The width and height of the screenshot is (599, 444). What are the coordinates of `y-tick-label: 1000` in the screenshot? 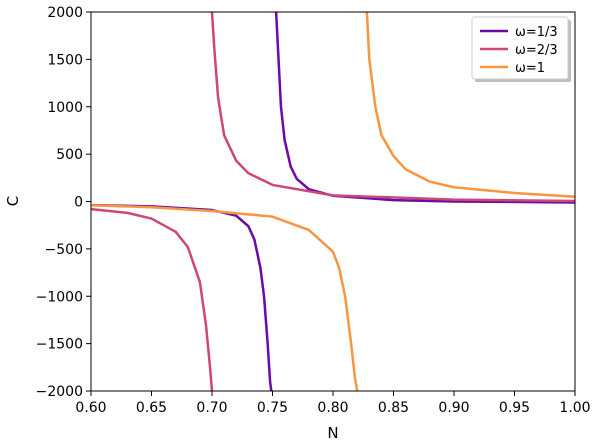 It's located at (65, 108).